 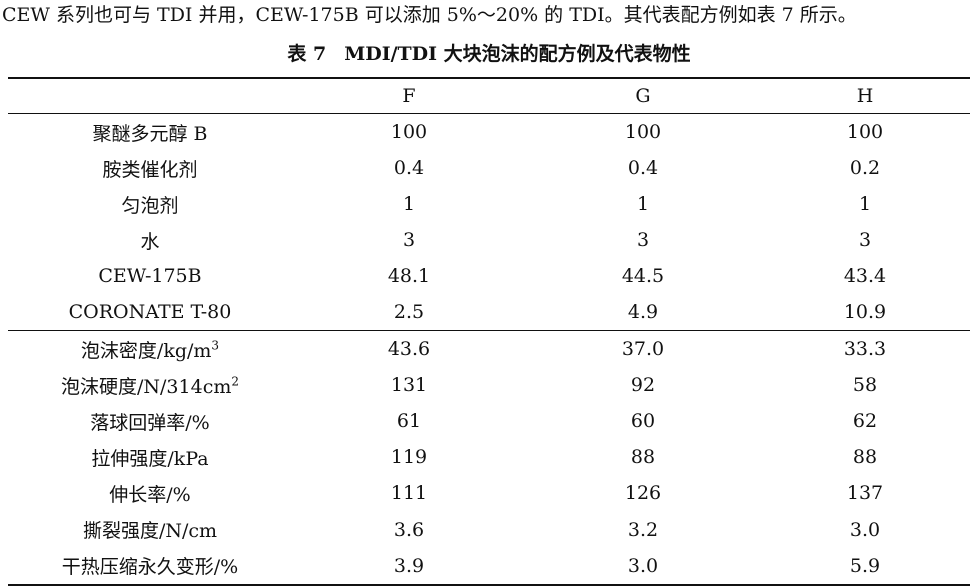 I want to click on table-row: CORONATE T-80 2.5 4.9 10.9, so click(x=489, y=312).